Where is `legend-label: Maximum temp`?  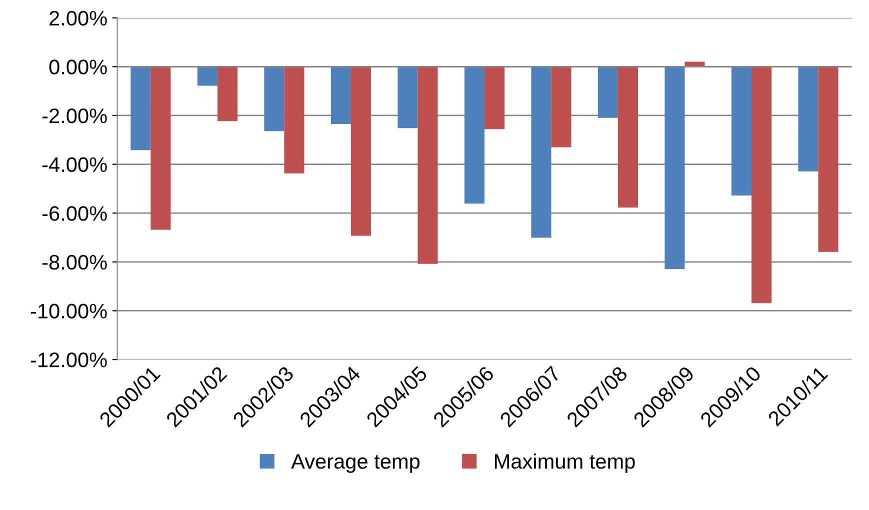
legend-label: Maximum temp is located at coordinates (565, 463).